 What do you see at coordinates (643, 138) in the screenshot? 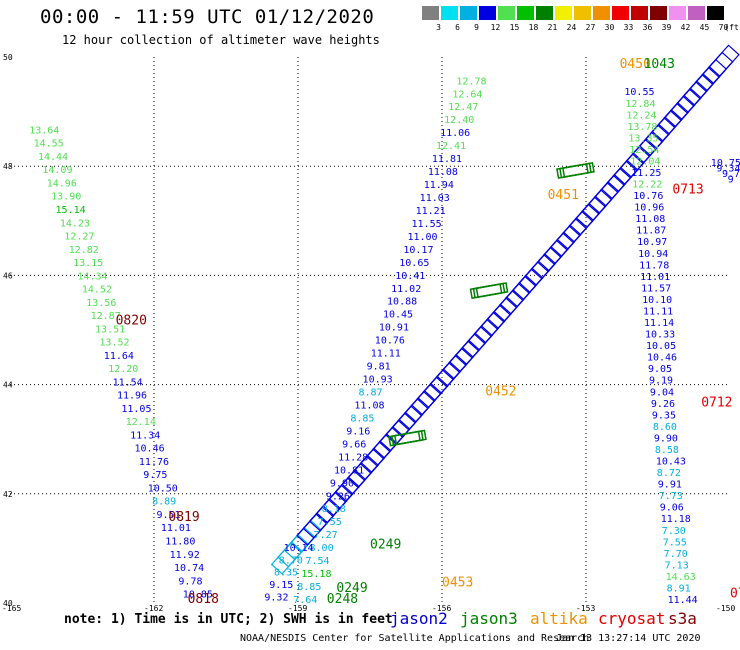
I see `wave-height-label: 13.35` at bounding box center [643, 138].